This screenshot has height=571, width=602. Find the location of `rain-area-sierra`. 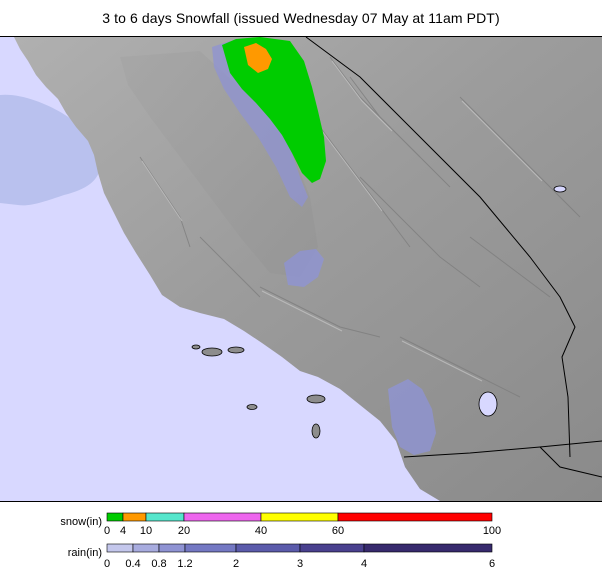

rain-area-sierra is located at coordinates (260, 124).